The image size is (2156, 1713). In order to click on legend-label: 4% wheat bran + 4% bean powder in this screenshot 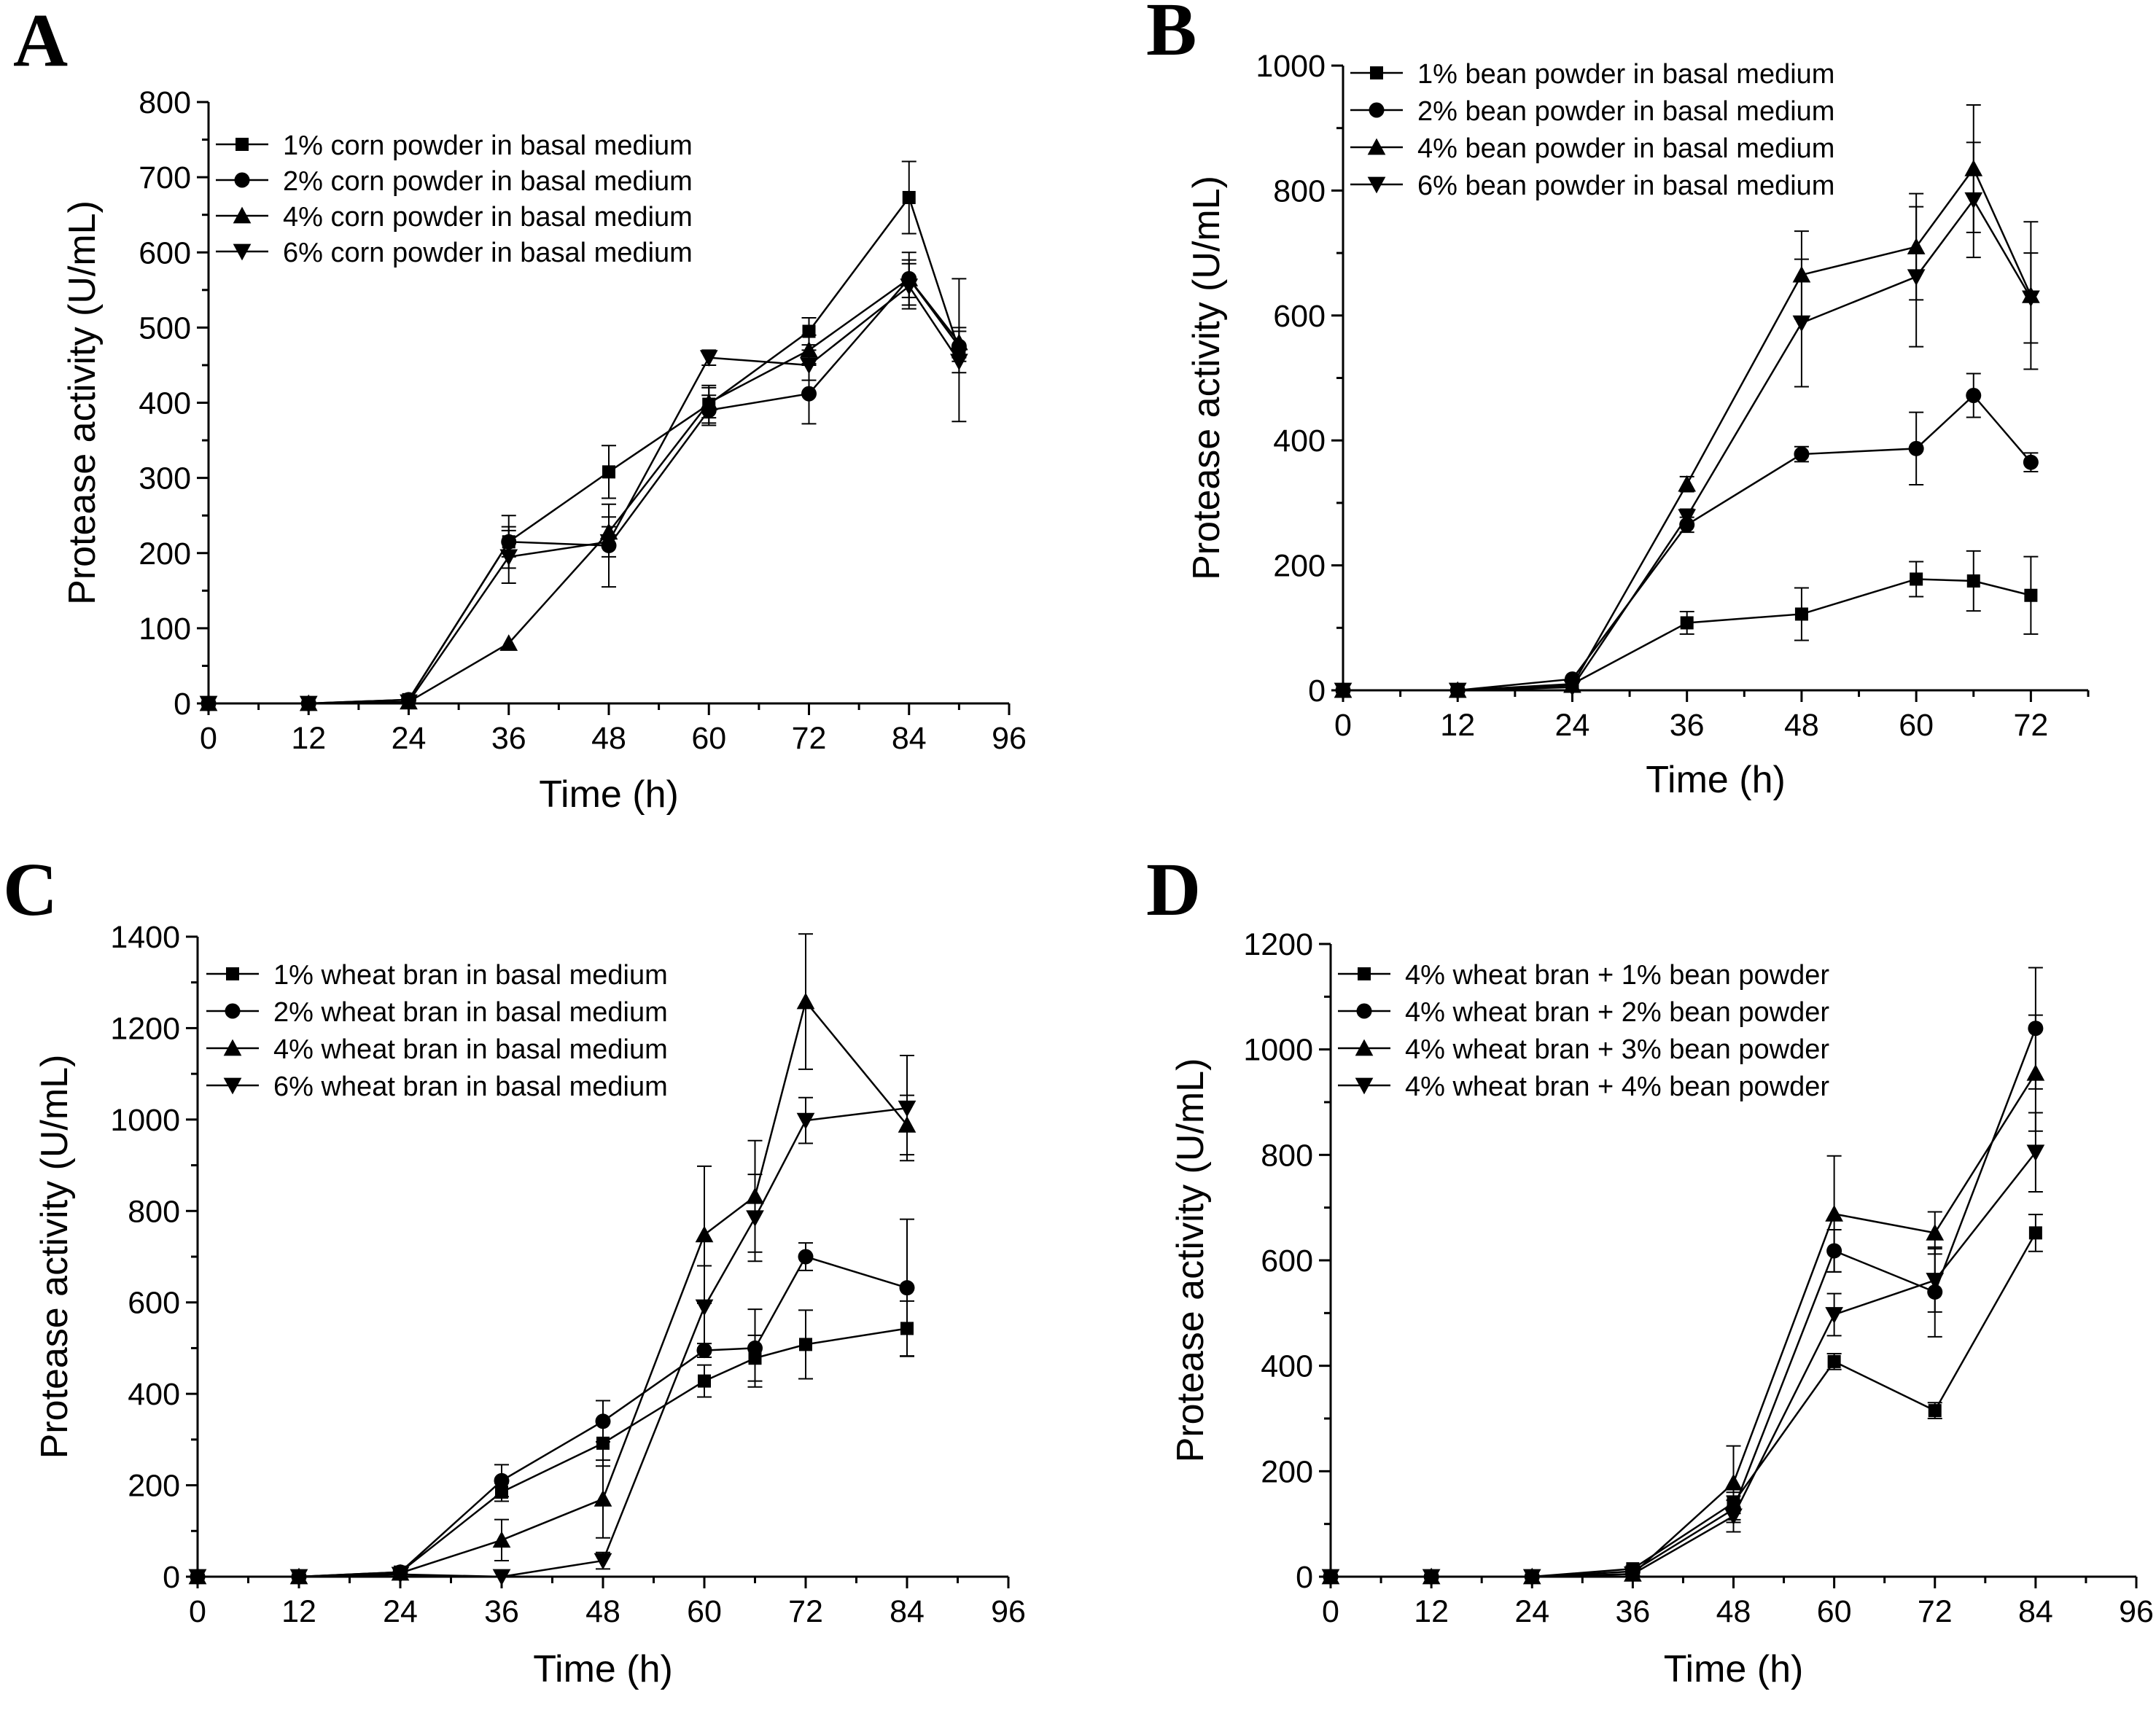, I will do `click(1617, 1087)`.